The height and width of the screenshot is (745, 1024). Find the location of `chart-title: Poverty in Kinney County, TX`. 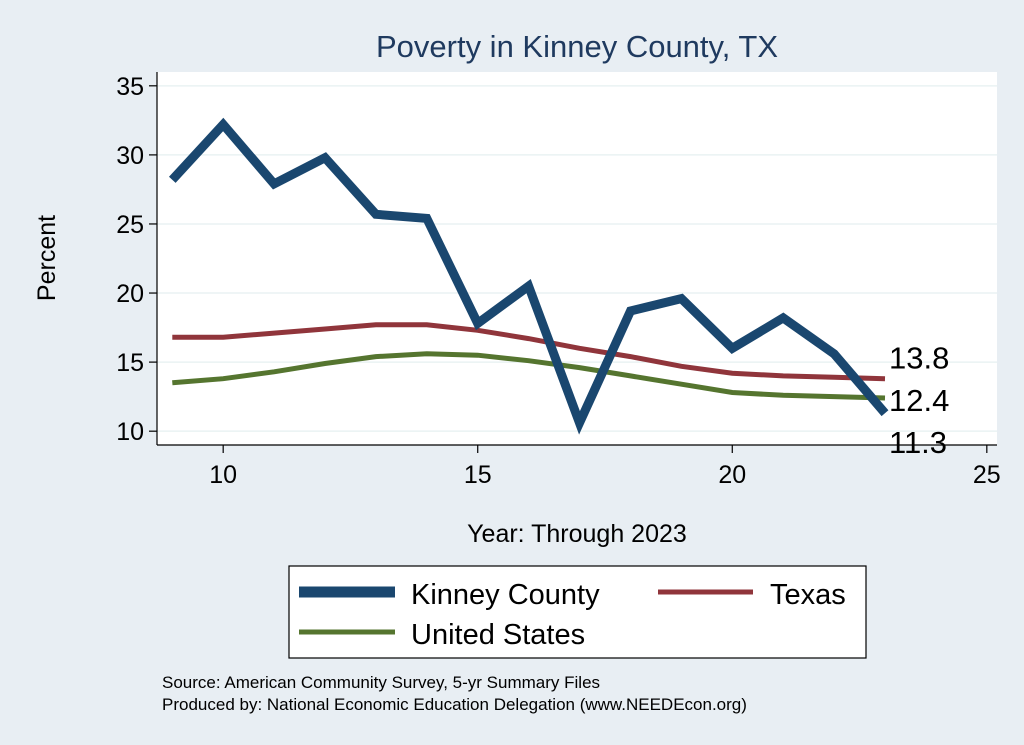

chart-title: Poverty in Kinney County, TX is located at coordinates (577, 46).